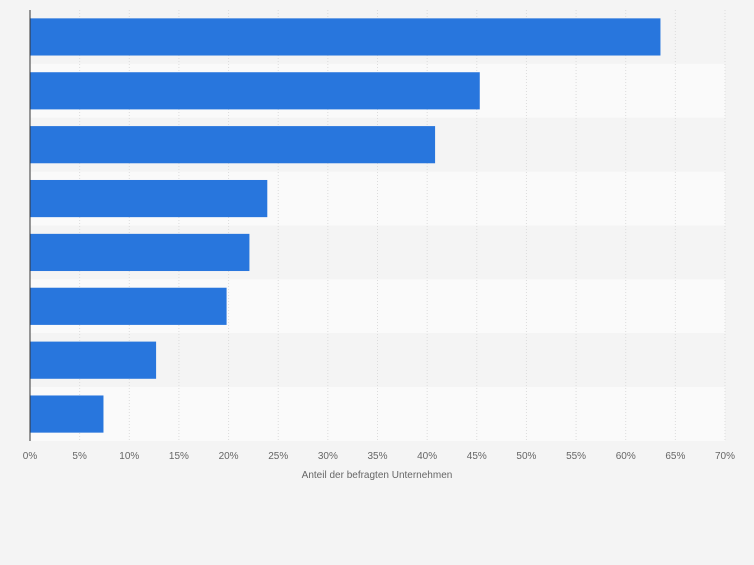 This screenshot has height=565, width=754. What do you see at coordinates (179, 456) in the screenshot?
I see `x-tick-label: 15%` at bounding box center [179, 456].